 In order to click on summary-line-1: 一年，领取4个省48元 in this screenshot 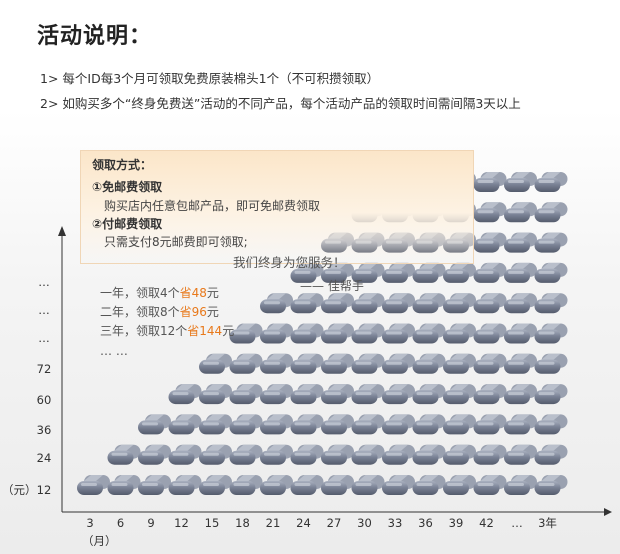, I will do `click(159, 292)`.